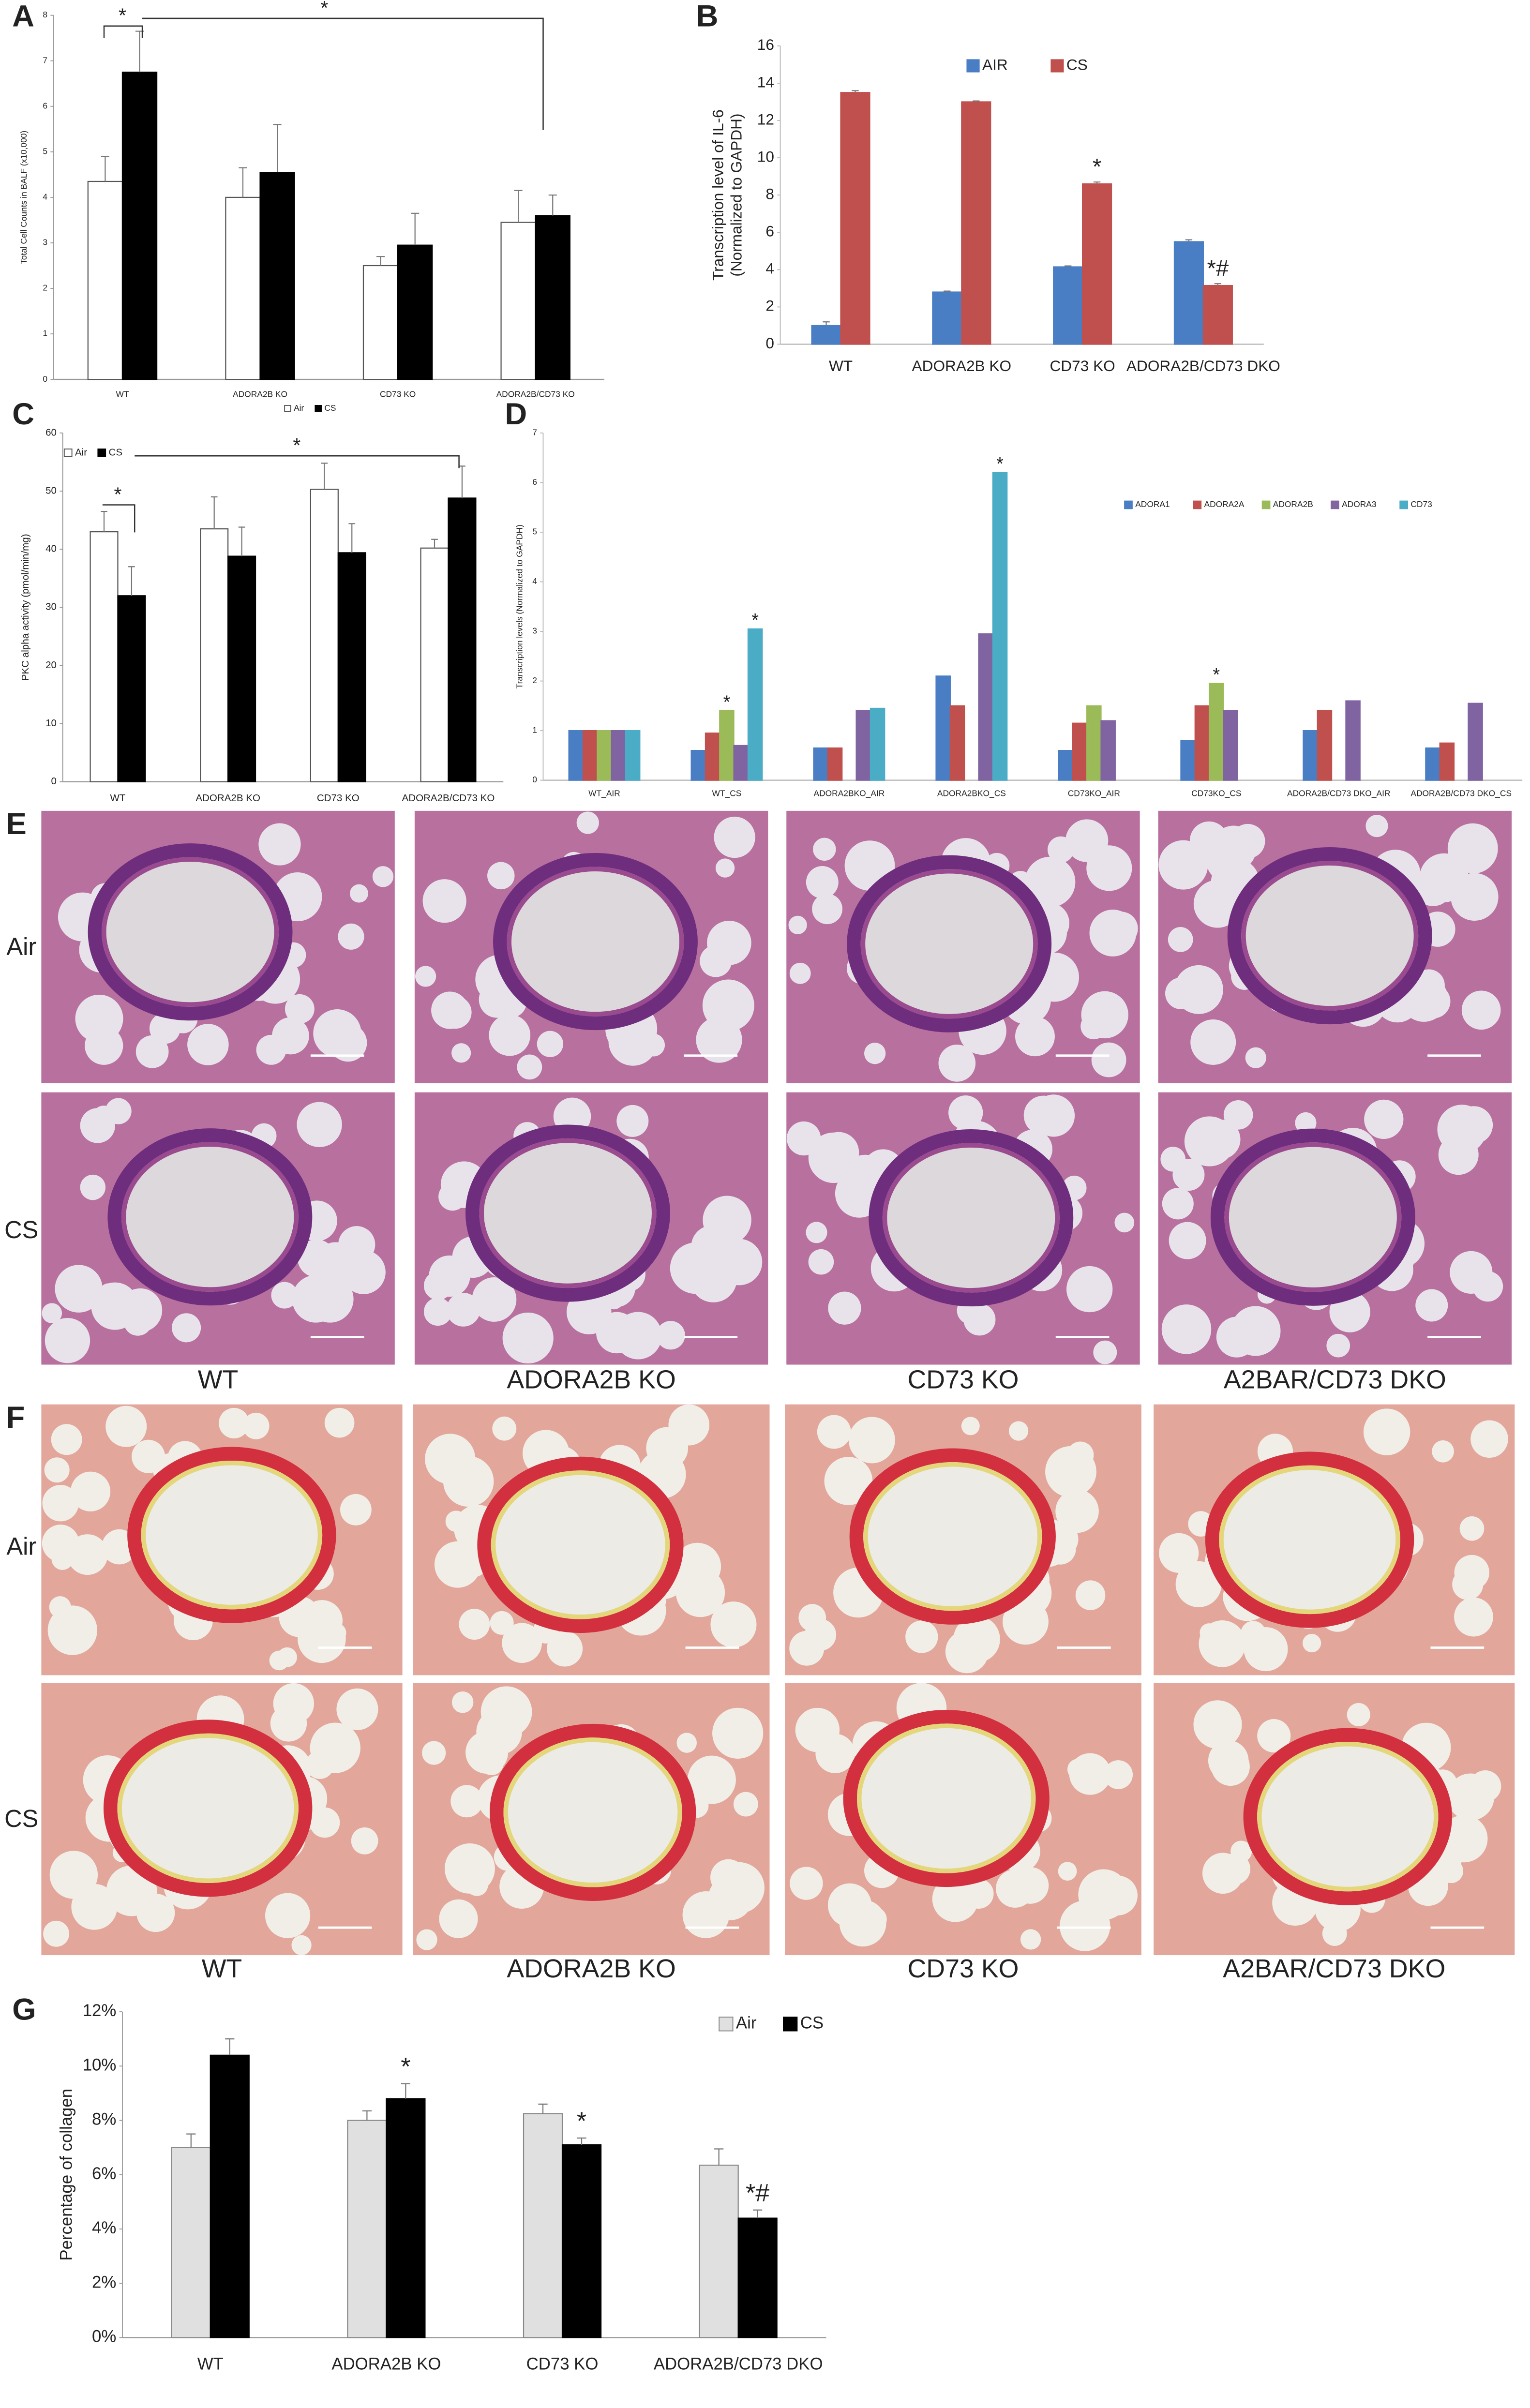 Image resolution: width=1530 pixels, height=2408 pixels. Describe the element at coordinates (228, 798) in the screenshot. I see `x-tick-label: ADORA2B KO` at that location.